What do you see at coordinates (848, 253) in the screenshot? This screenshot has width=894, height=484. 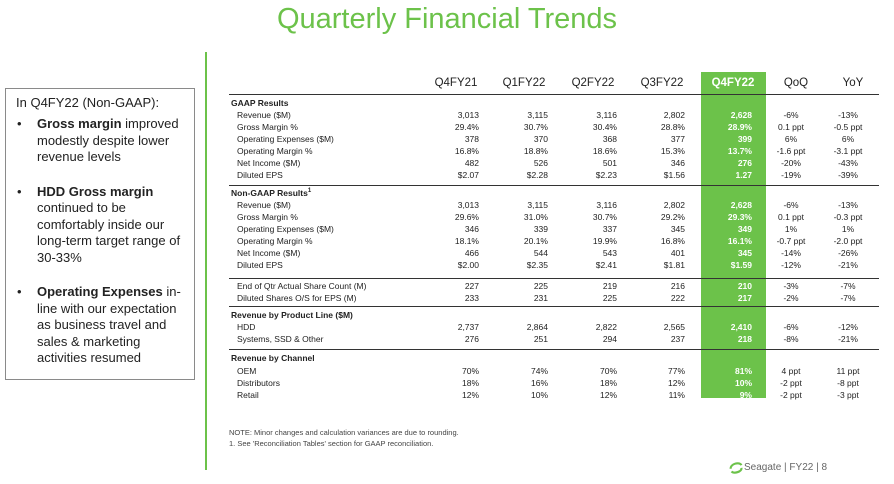 I see `table-cell: -26%` at bounding box center [848, 253].